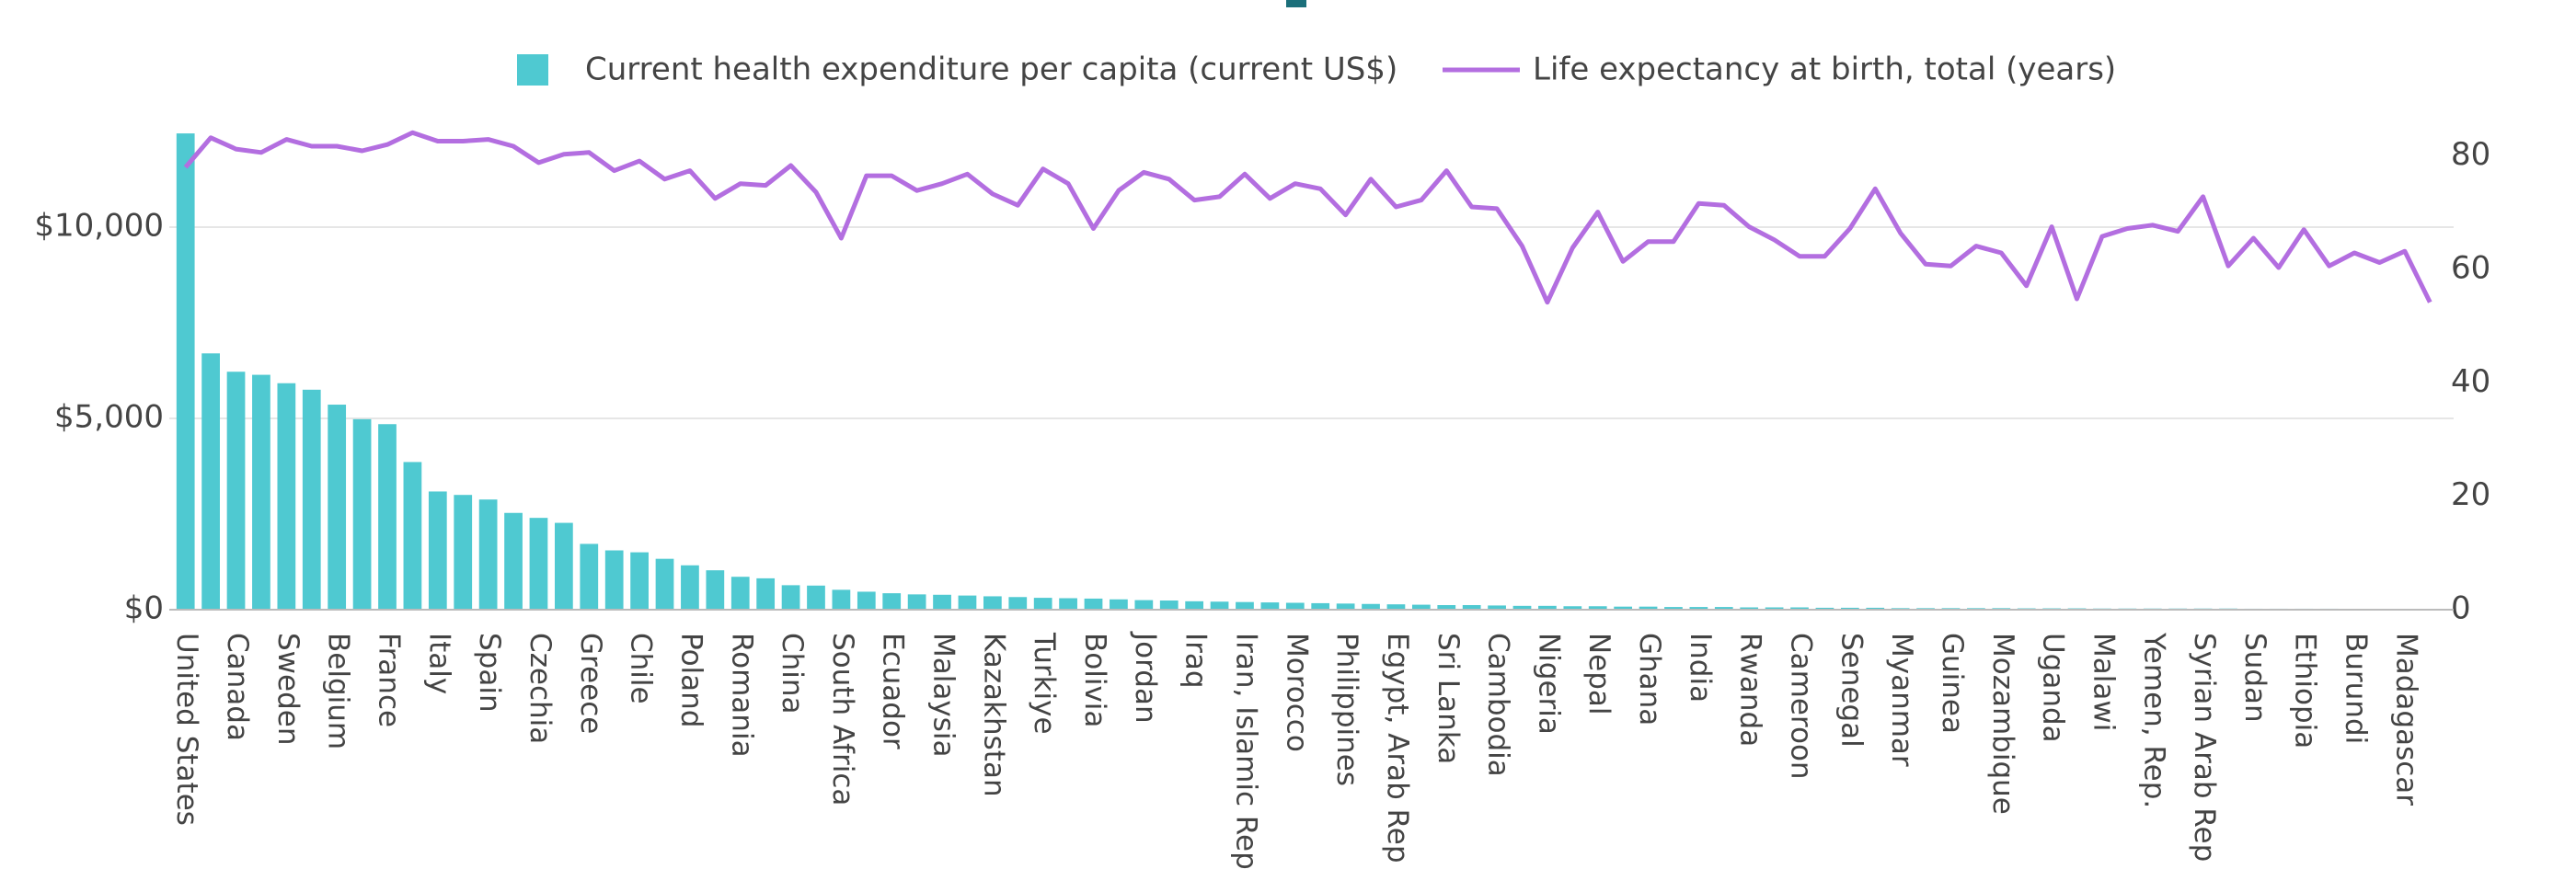 The image size is (2576, 892). What do you see at coordinates (1044, 683) in the screenshot?
I see `x-tick-label: Turkiye` at bounding box center [1044, 683].